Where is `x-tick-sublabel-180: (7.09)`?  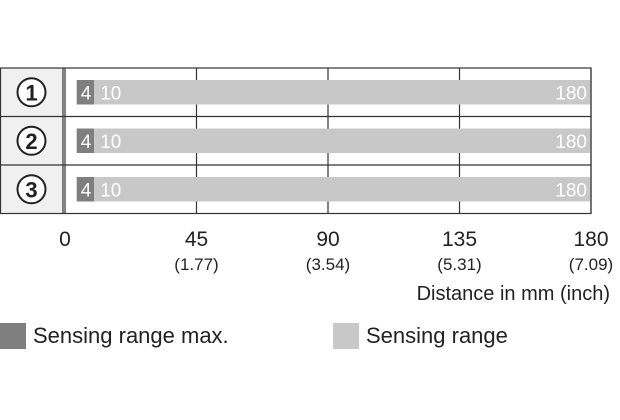
x-tick-sublabel-180: (7.09) is located at coordinates (591, 264).